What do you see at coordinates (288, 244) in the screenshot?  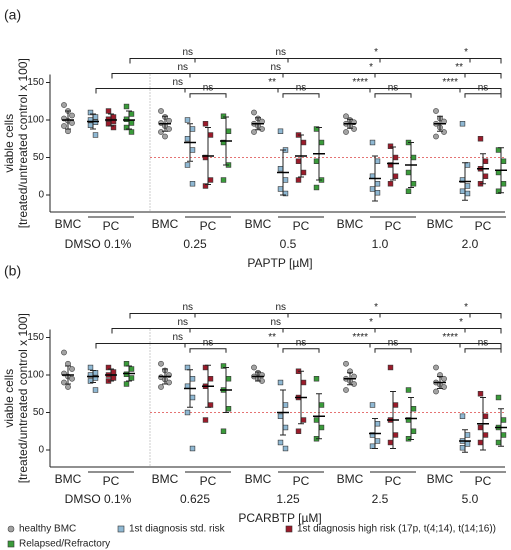 I see `x-tick-label: 0.5` at bounding box center [288, 244].